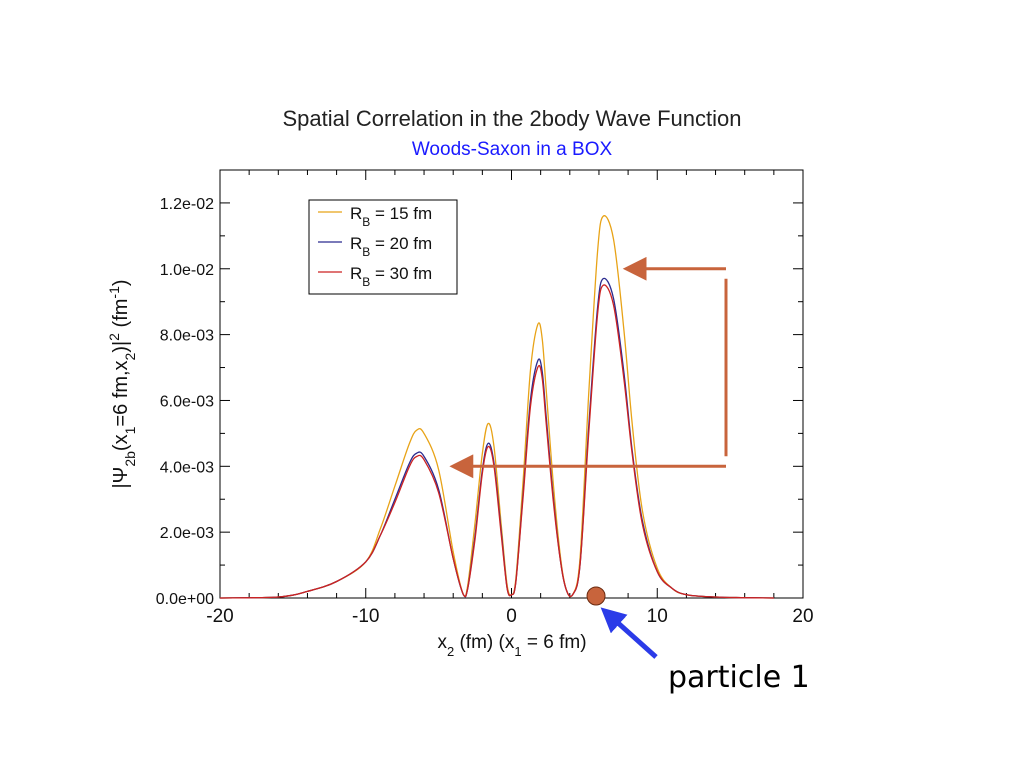 The width and height of the screenshot is (1024, 768). I want to click on x-tick-labels: -20 -10 0 10 20, so click(509, 616).